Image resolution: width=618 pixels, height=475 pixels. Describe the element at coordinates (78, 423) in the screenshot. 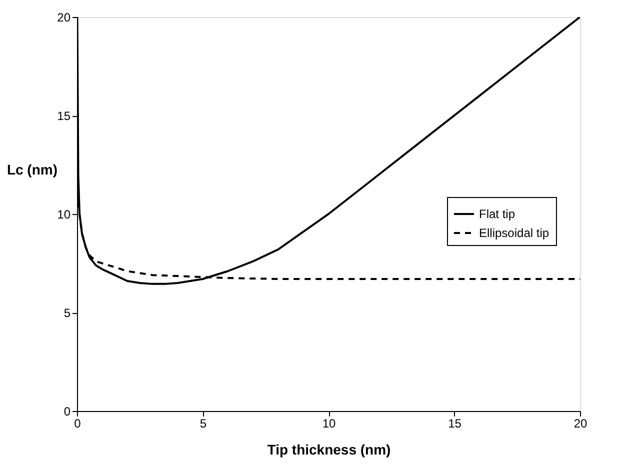

I see `x-tick-label: 0` at that location.